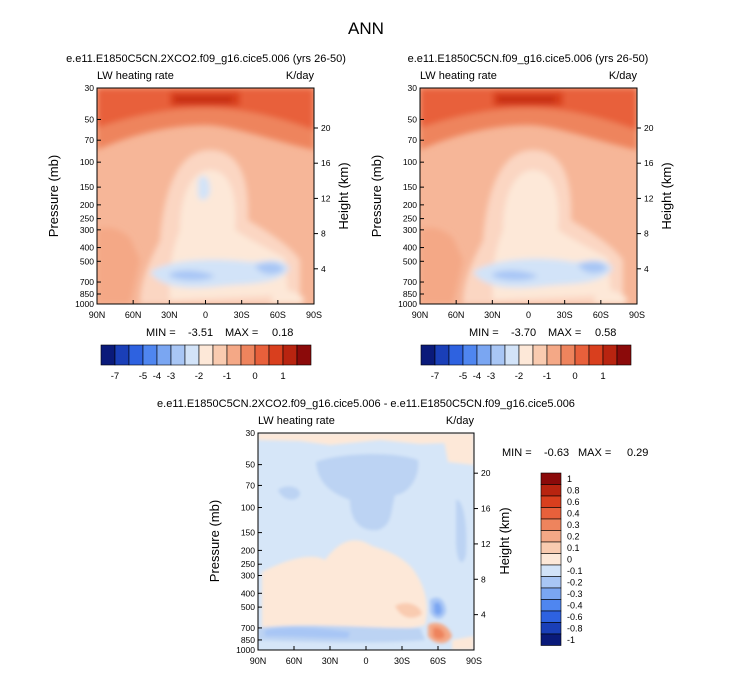 This screenshot has width=733, height=673. What do you see at coordinates (517, 453) in the screenshot?
I see `panel-3-min-label: MIN =` at bounding box center [517, 453].